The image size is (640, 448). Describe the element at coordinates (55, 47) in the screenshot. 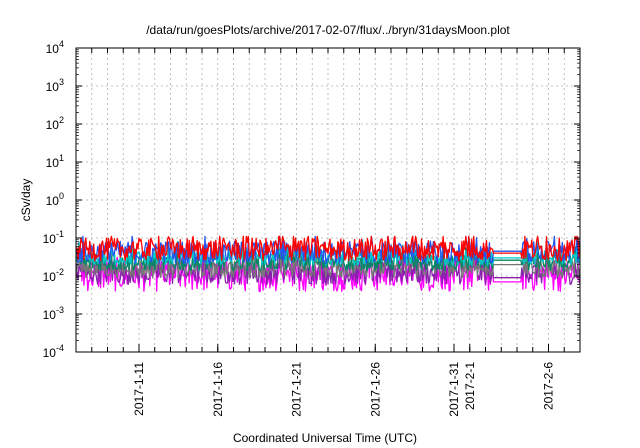

I see `y-tick-label: 10⁴` at that location.